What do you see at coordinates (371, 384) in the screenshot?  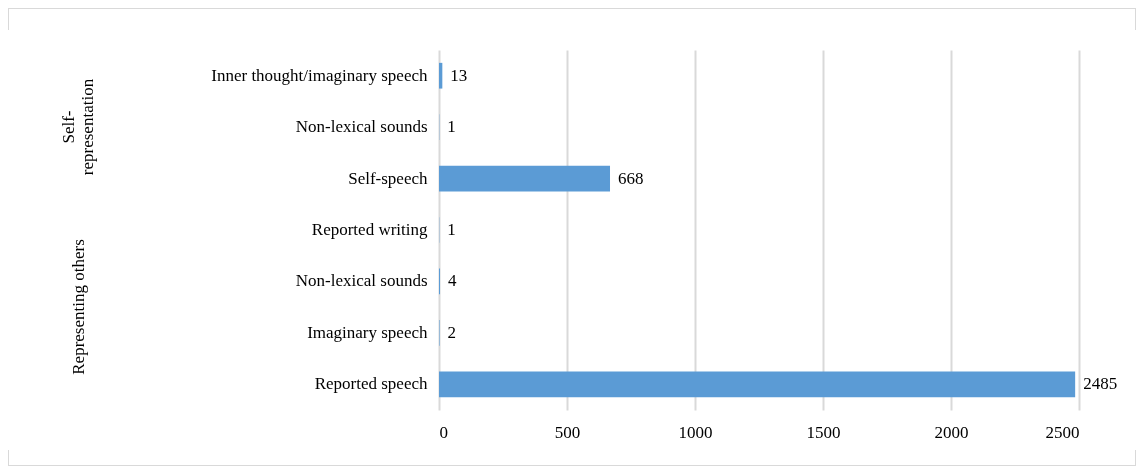 I see `y-tick-label: Reported speech` at bounding box center [371, 384].